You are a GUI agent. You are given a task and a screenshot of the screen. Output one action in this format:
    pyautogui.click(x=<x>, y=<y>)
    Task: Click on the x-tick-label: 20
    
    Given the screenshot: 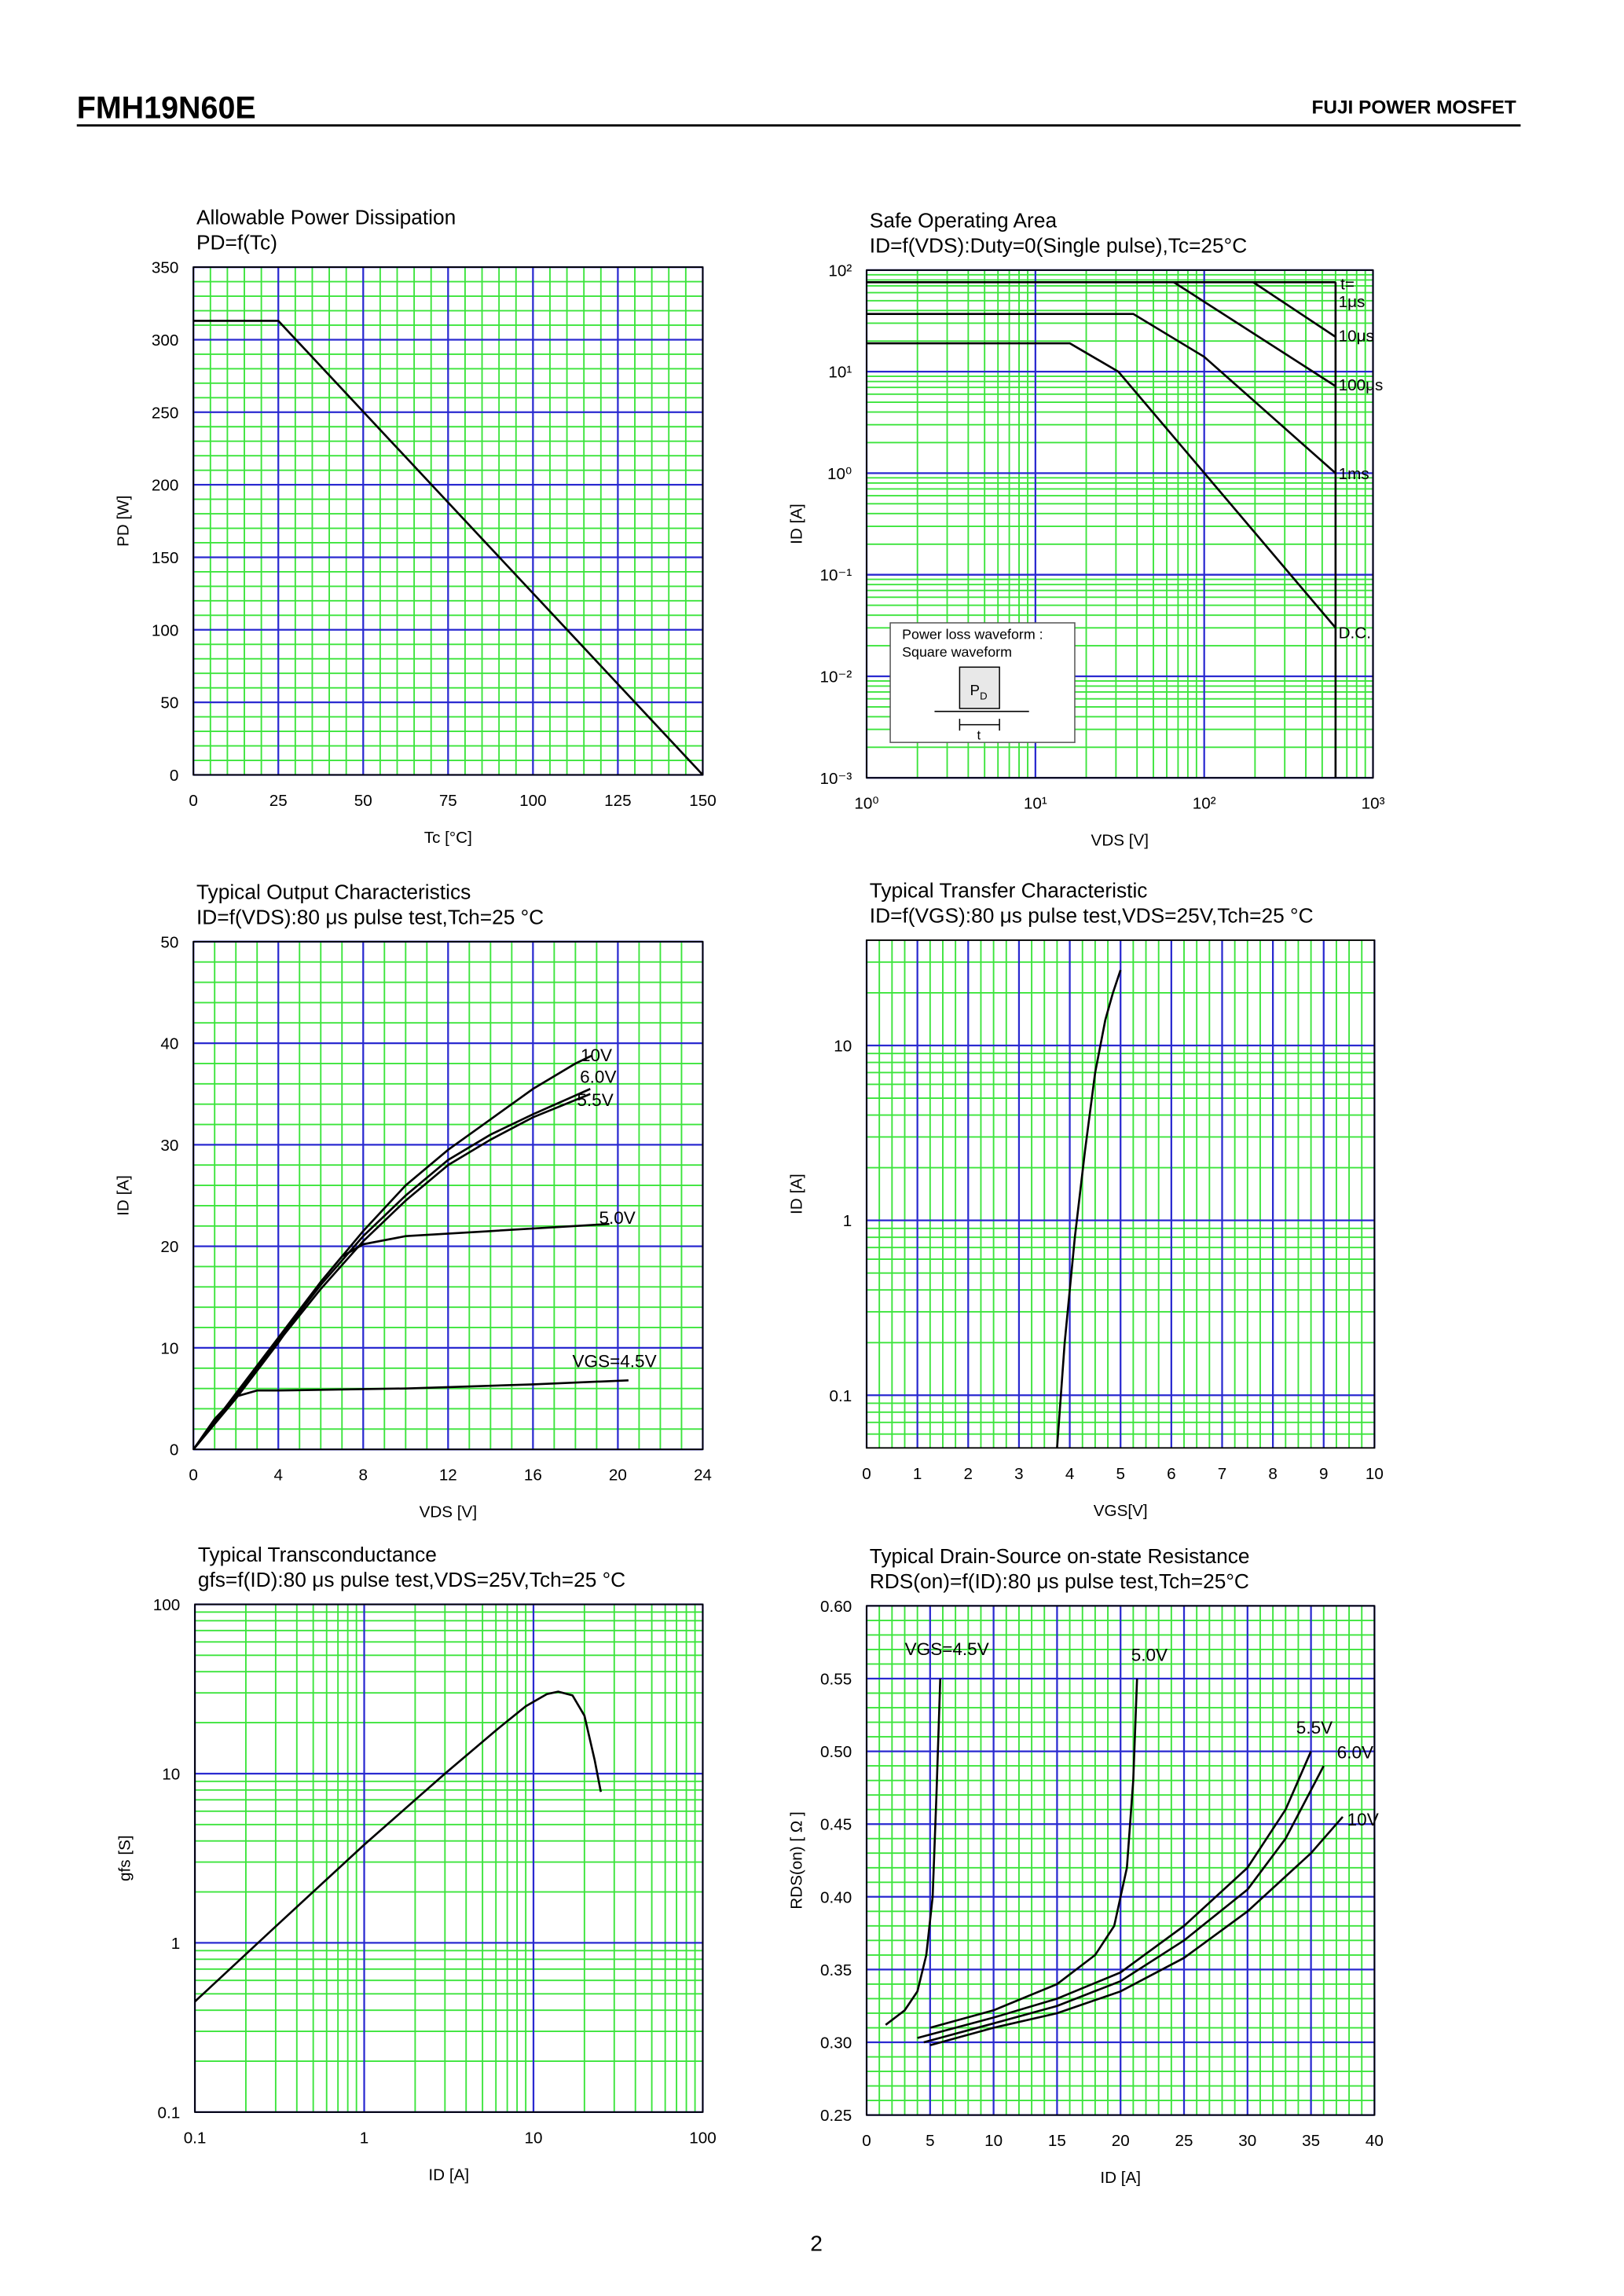 What is the action you would take?
    pyautogui.click(x=1121, y=2141)
    